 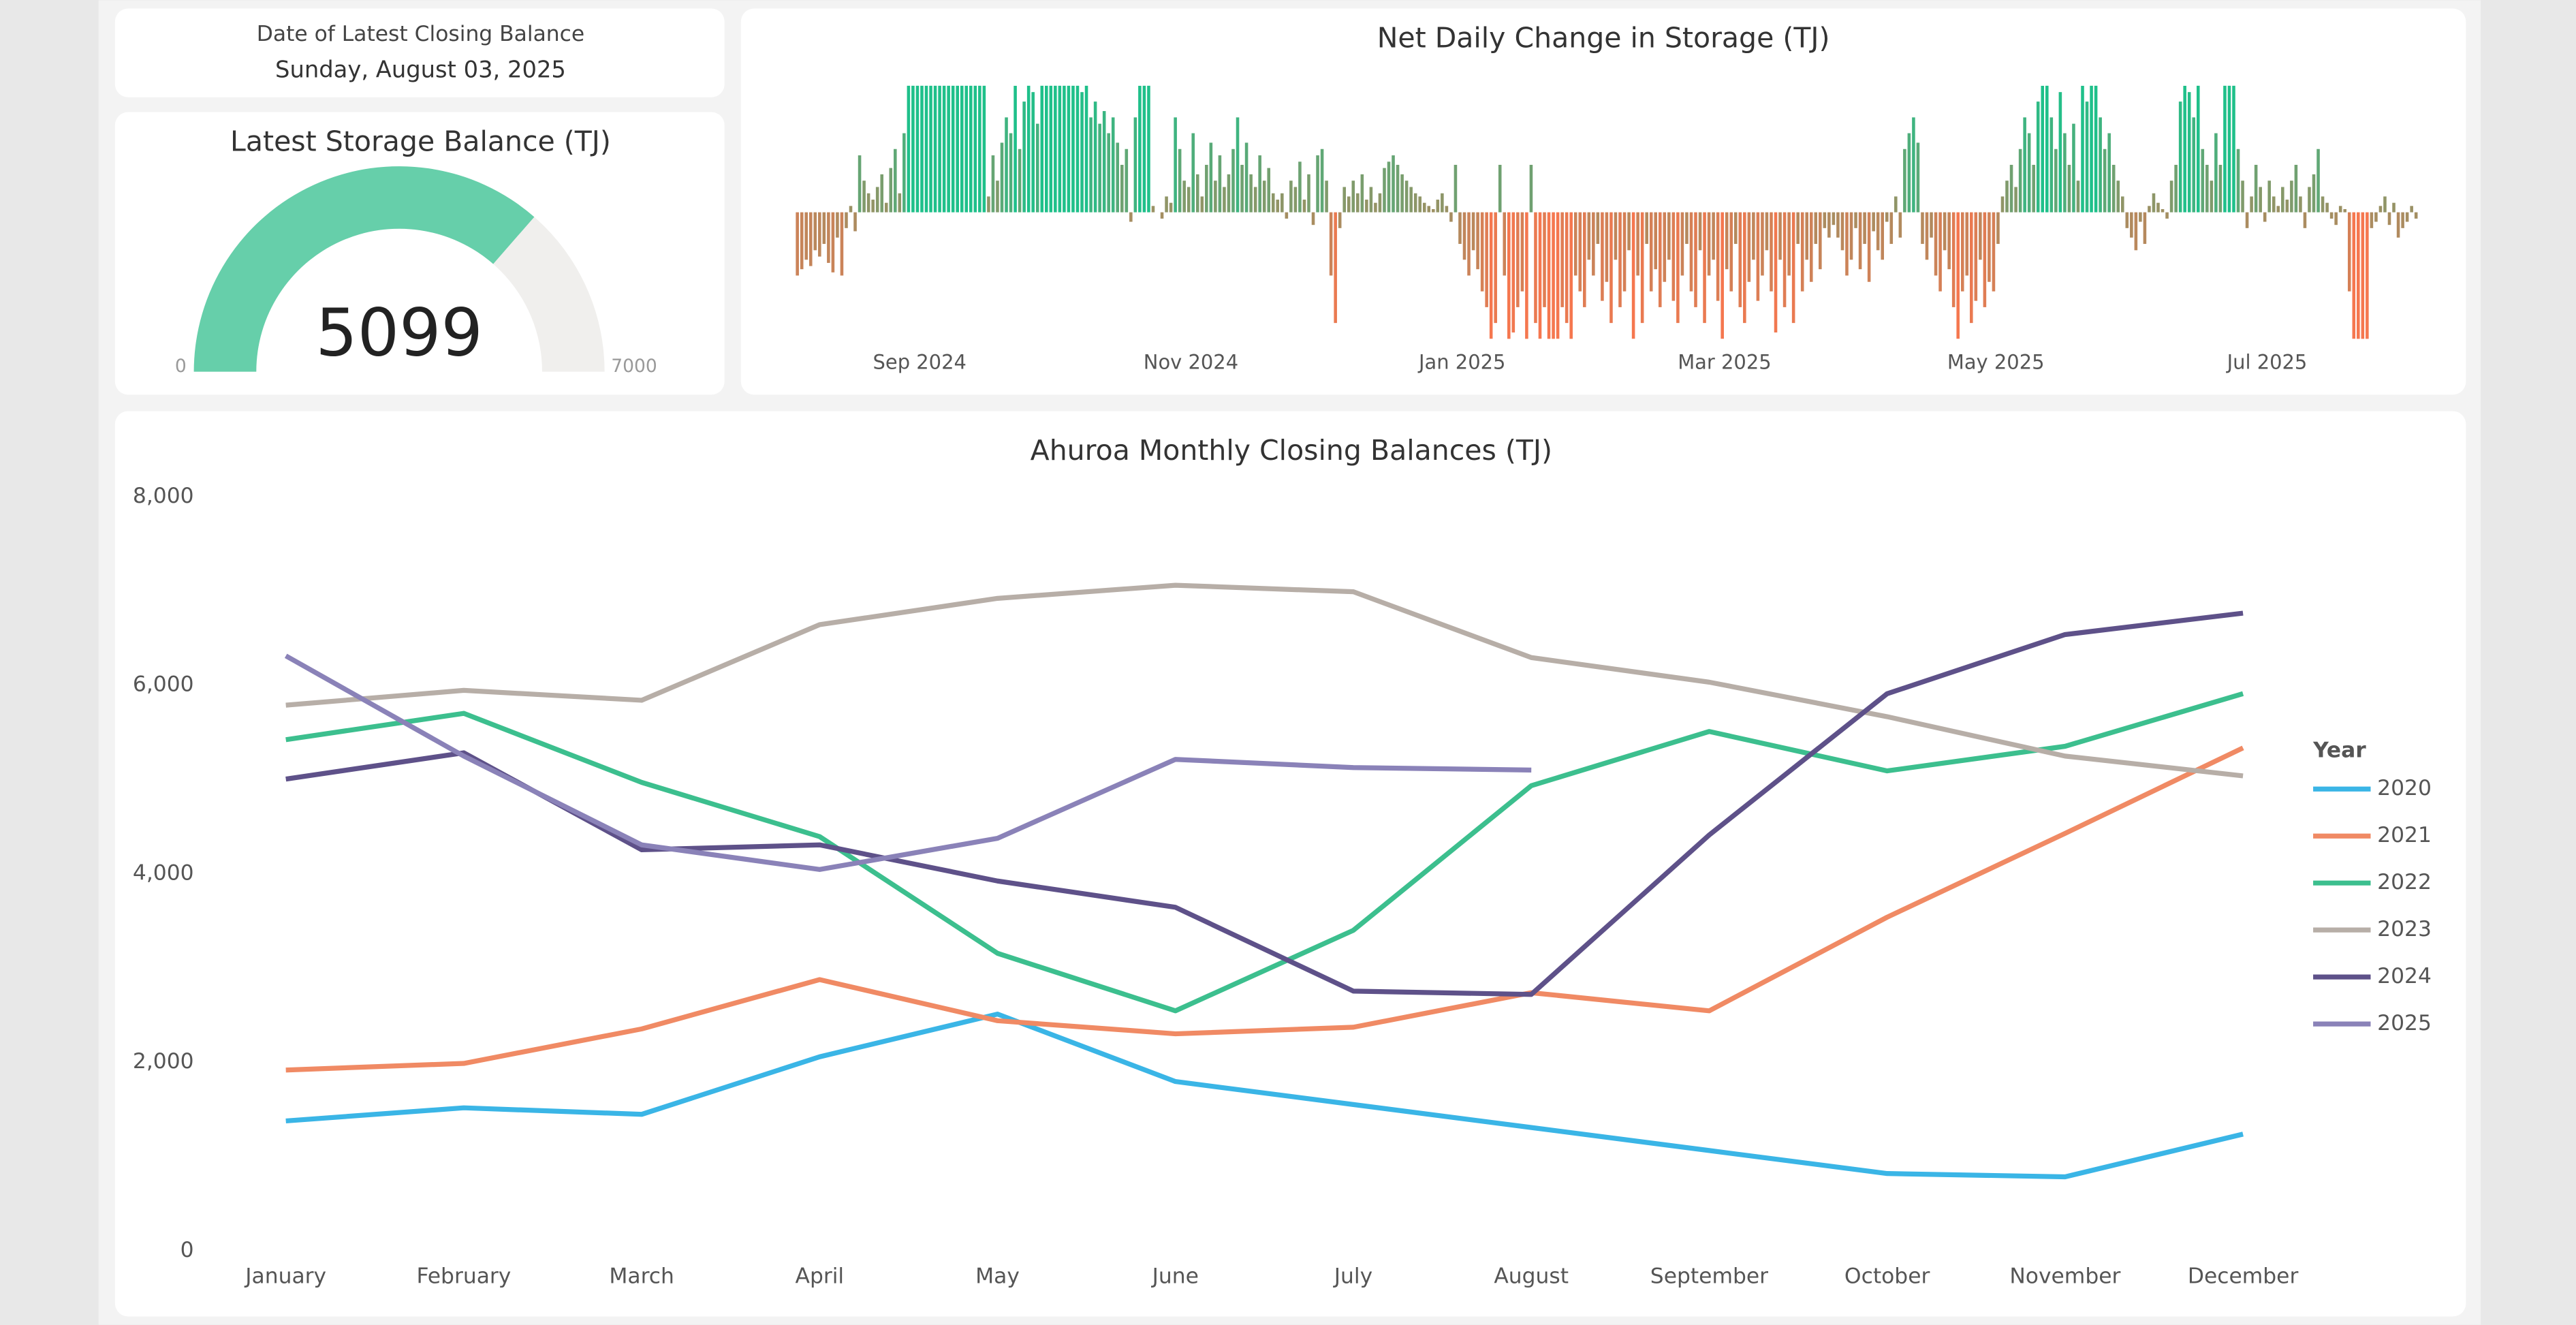 What do you see at coordinates (2404, 929) in the screenshot?
I see `legend-label: 2023` at bounding box center [2404, 929].